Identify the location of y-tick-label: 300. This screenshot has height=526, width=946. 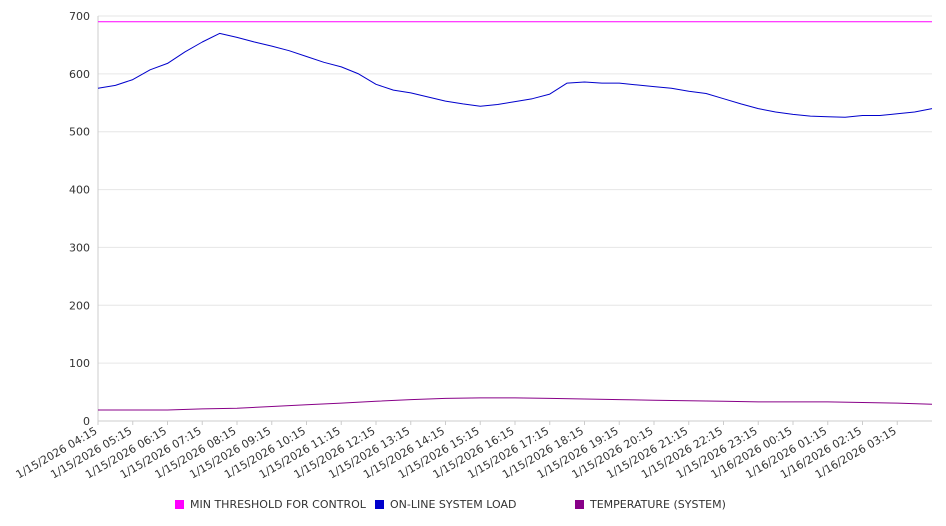
(79, 247).